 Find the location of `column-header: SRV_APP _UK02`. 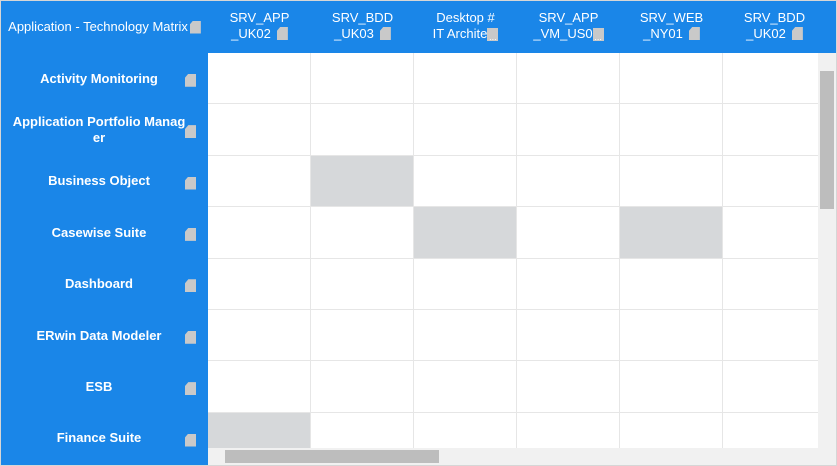

column-header: SRV_APP _UK02 is located at coordinates (259, 30).